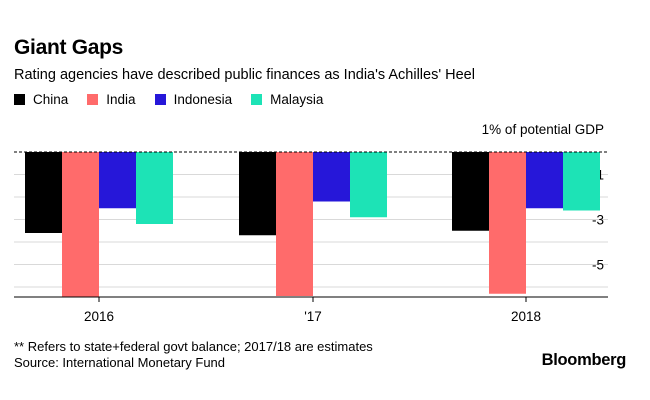 This screenshot has width=650, height=400. What do you see at coordinates (51, 99) in the screenshot?
I see `legend-label-china: China` at bounding box center [51, 99].